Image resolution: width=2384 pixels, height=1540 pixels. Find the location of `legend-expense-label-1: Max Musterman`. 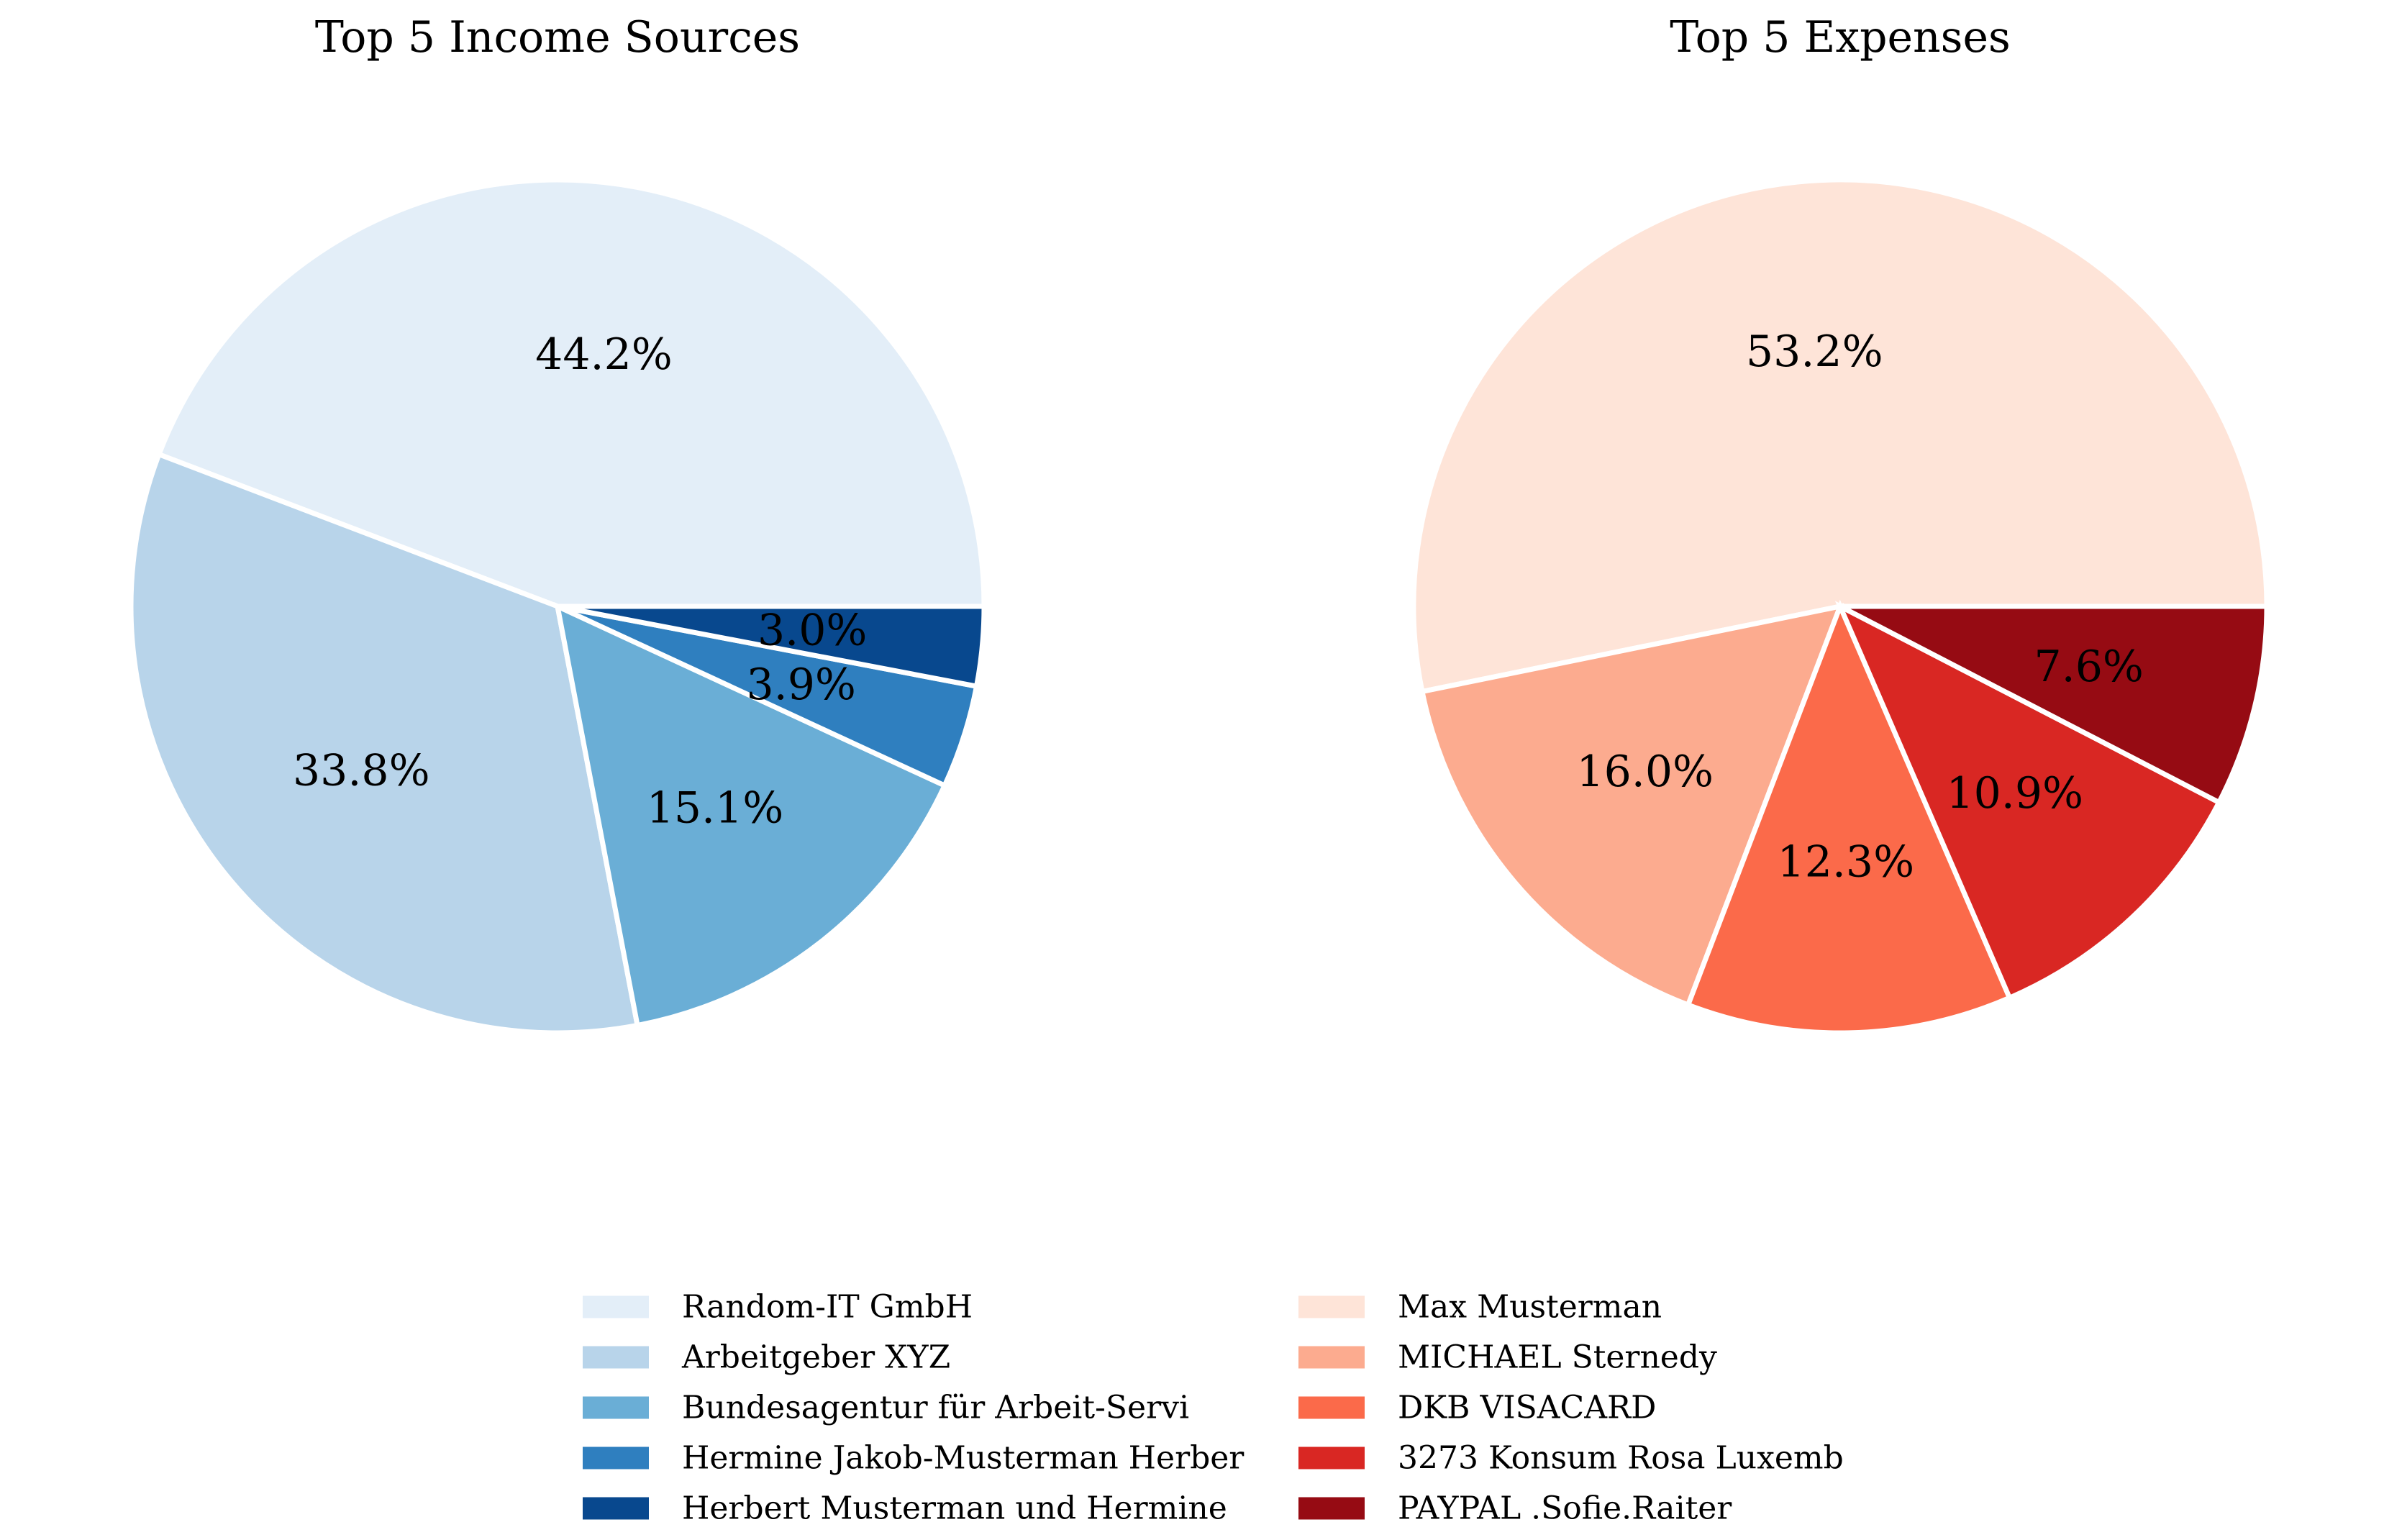

legend-expense-label-1: Max Musterman is located at coordinates (1530, 1307).